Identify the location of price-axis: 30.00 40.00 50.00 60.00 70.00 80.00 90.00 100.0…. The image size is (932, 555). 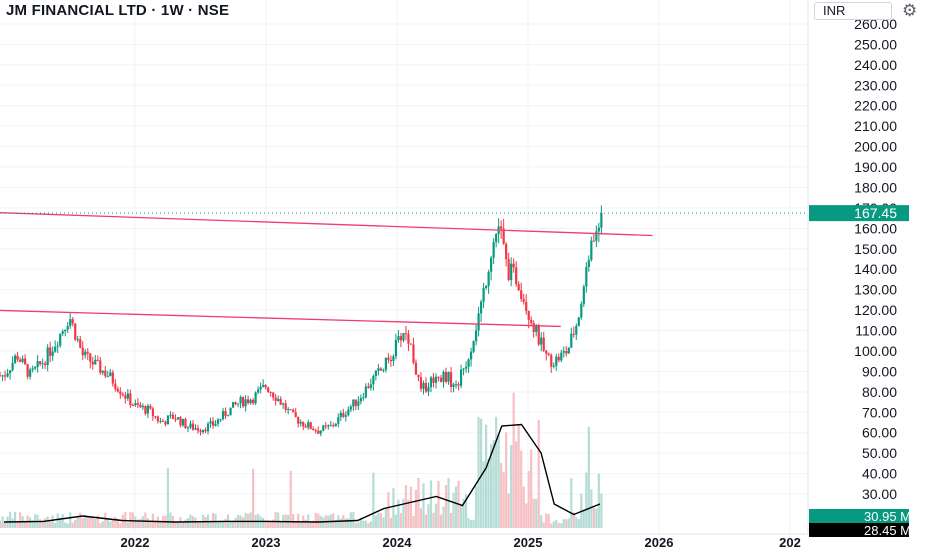
(869, 275).